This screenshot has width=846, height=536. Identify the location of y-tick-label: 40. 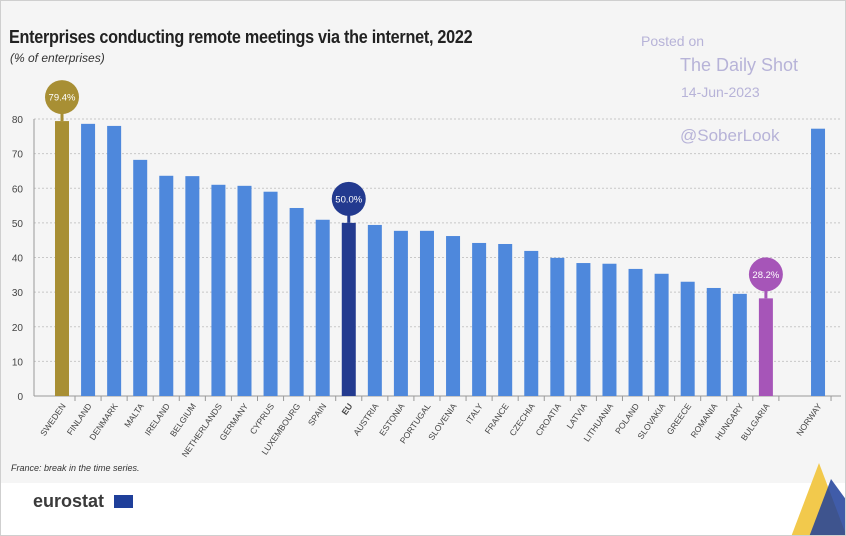
(18, 259).